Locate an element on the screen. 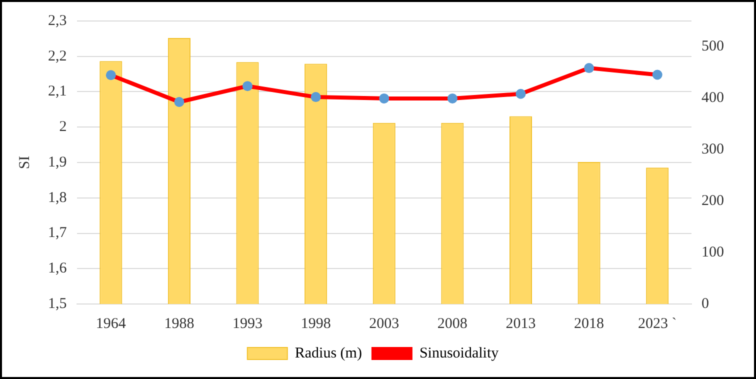 This screenshot has height=379, width=756. x-tick-label: 1964 is located at coordinates (111, 324).